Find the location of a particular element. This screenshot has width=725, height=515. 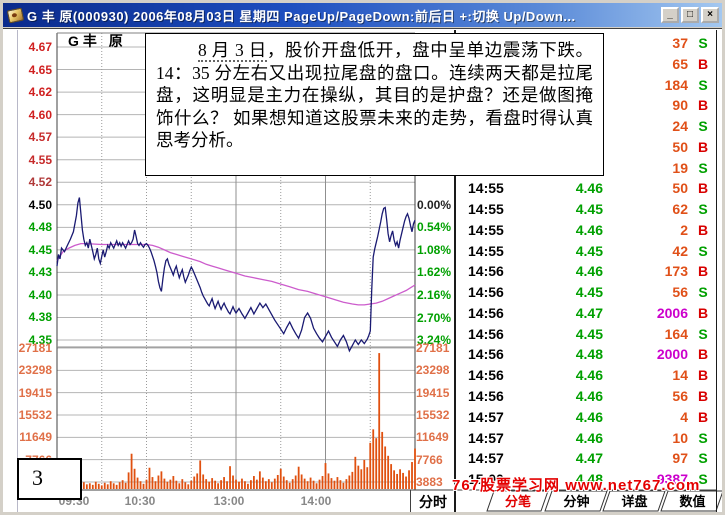

tick-time: 15:00 is located at coordinates (486, 479).